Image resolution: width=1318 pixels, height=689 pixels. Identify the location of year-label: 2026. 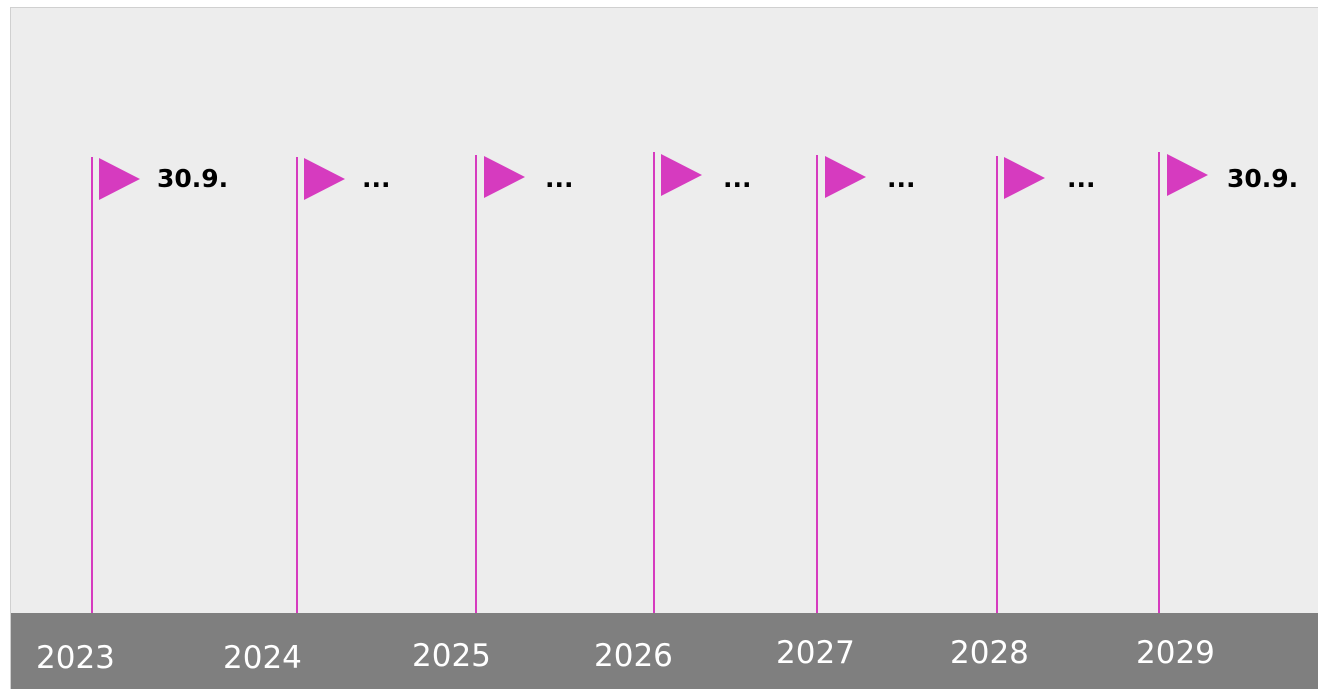
(633, 656).